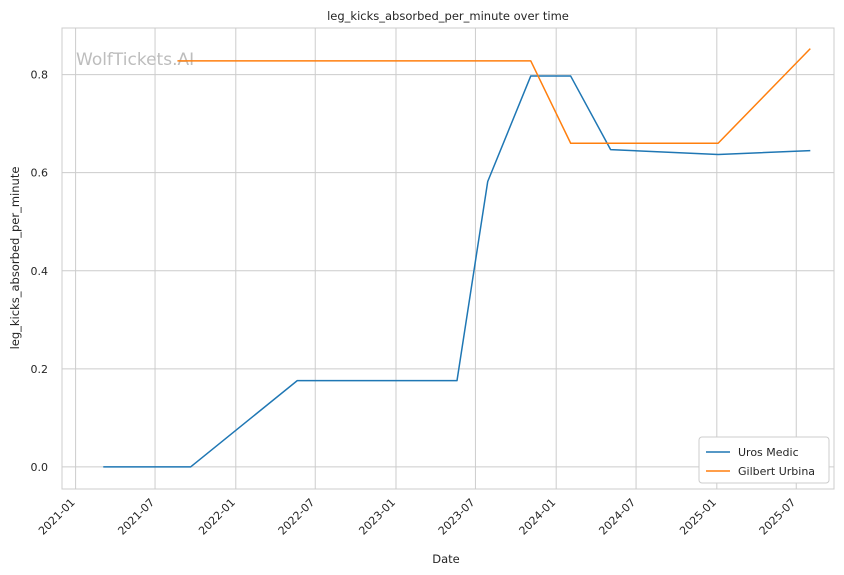  I want to click on legend-label-uros-medic: Uros Medic, so click(768, 452).